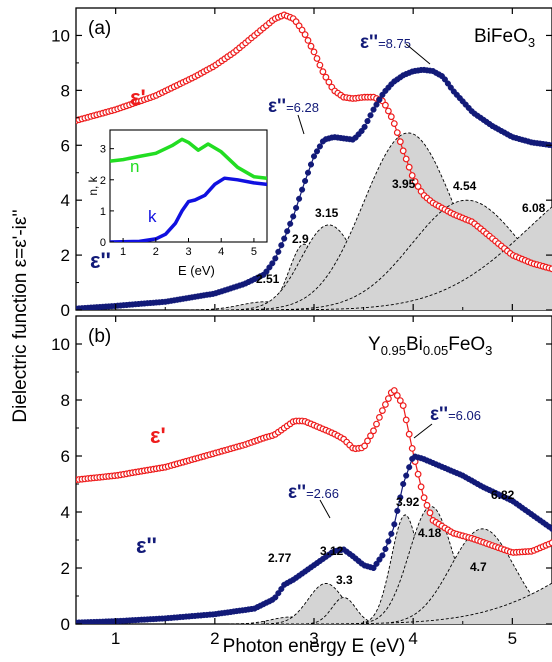 The height and width of the screenshot is (662, 552). What do you see at coordinates (221, 252) in the screenshot?
I see `inset-x-tick-label: 4` at bounding box center [221, 252].